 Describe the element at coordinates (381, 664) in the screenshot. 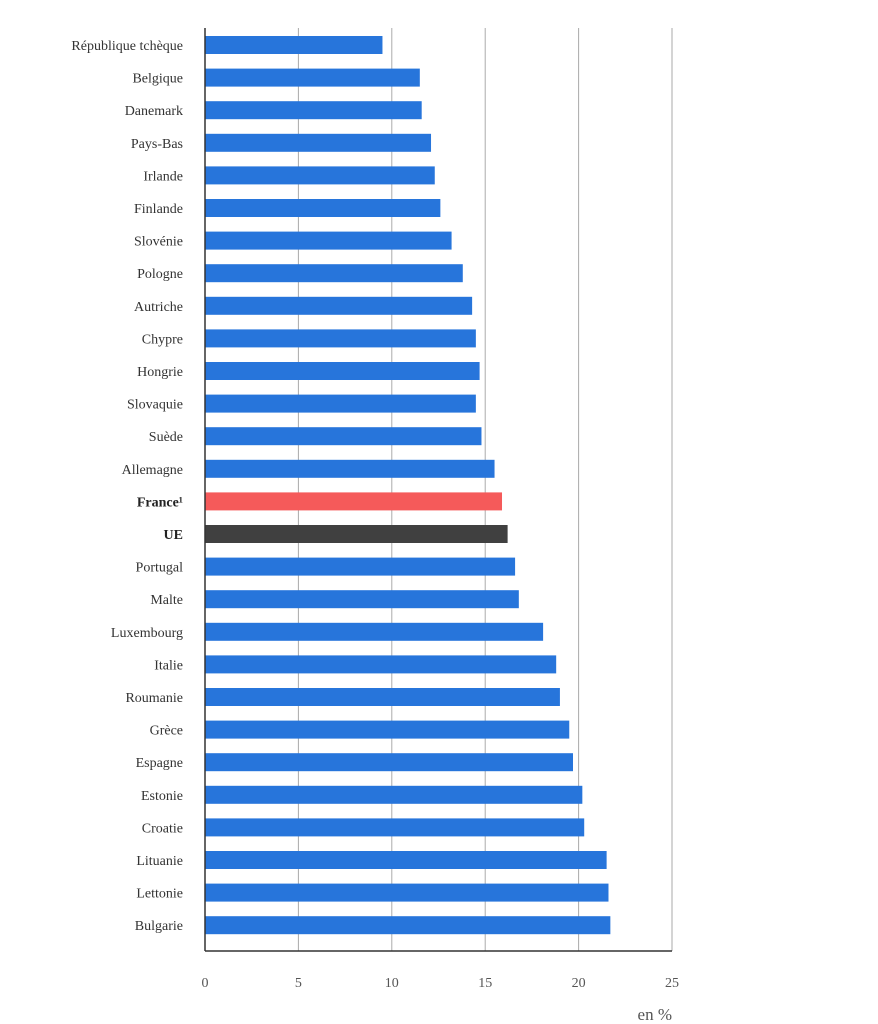

I see `bar-italie` at that location.